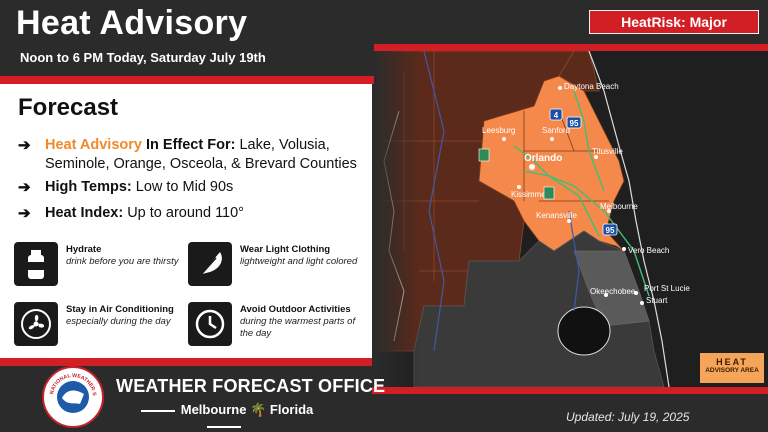 The height and width of the screenshot is (432, 768). What do you see at coordinates (556, 130) in the screenshot?
I see `city-label: Sanford` at bounding box center [556, 130].